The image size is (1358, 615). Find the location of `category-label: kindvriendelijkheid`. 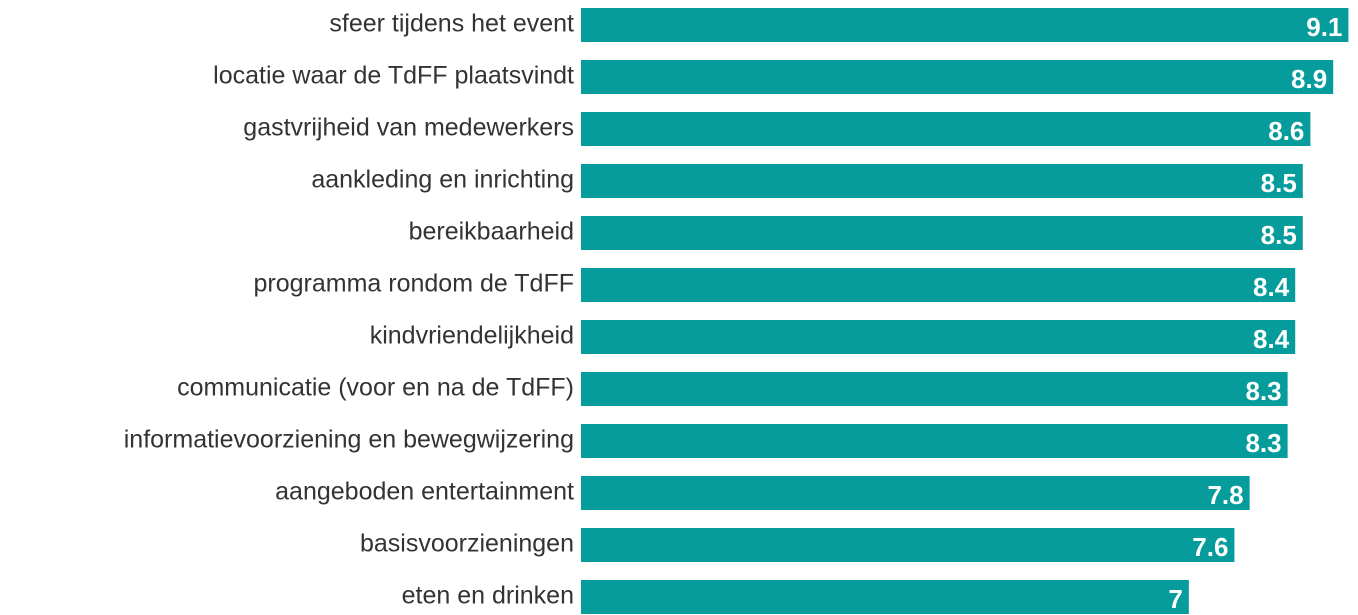

category-label: kindvriendelijkheid is located at coordinates (472, 336).